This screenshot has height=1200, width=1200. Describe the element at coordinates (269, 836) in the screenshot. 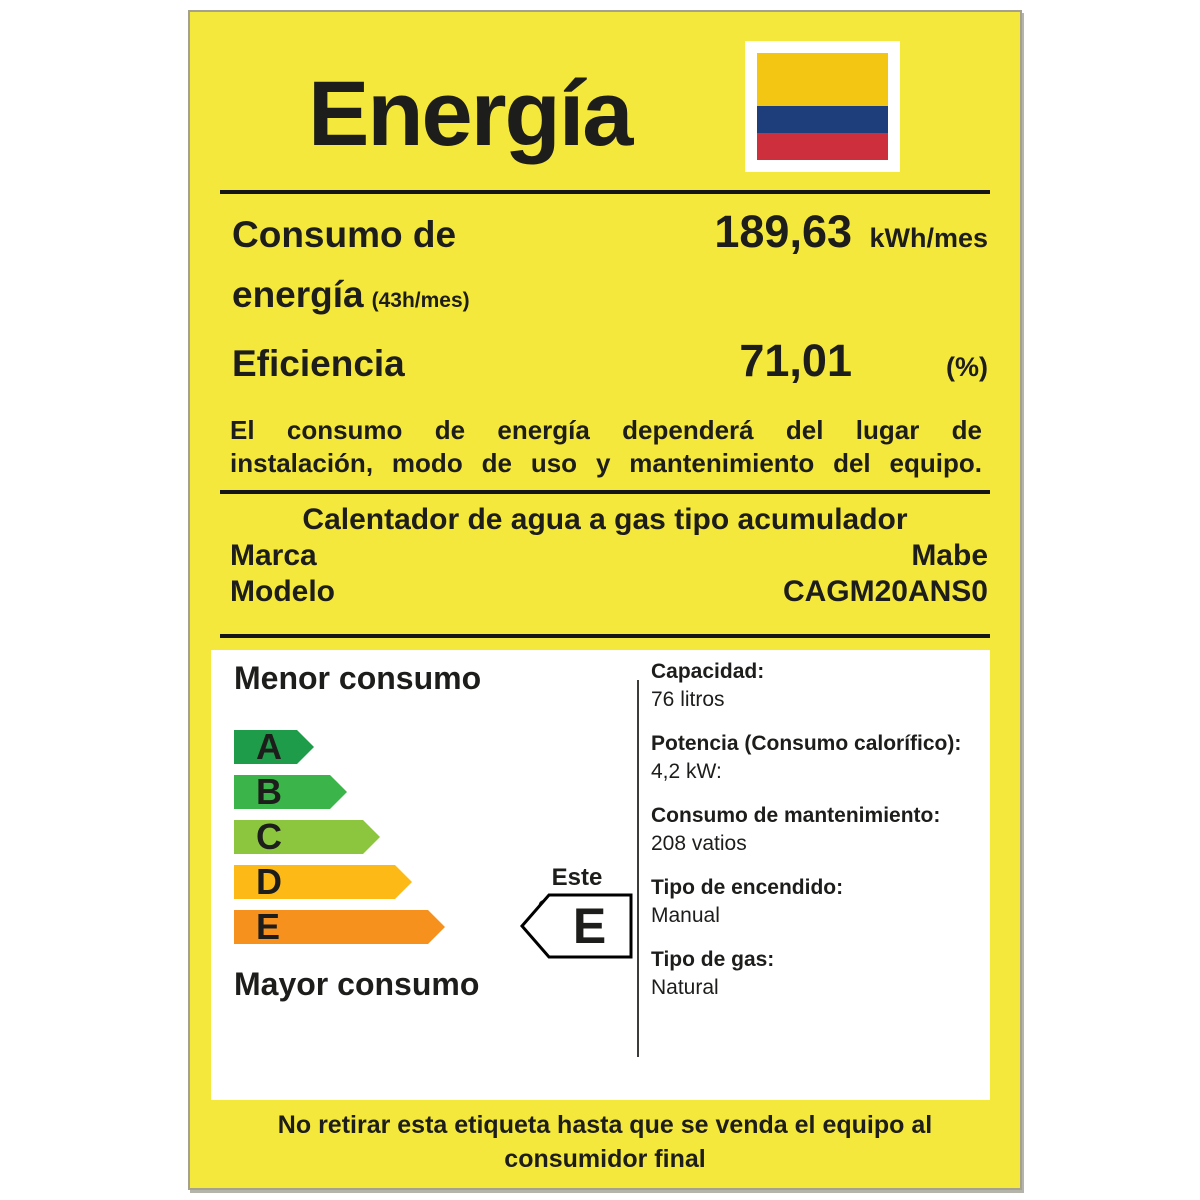

I see `grade-letter-c: C` at that location.